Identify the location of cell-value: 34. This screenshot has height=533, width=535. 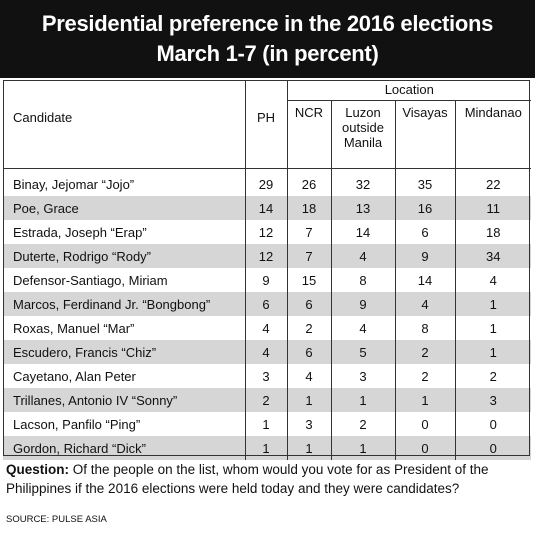
(493, 256).